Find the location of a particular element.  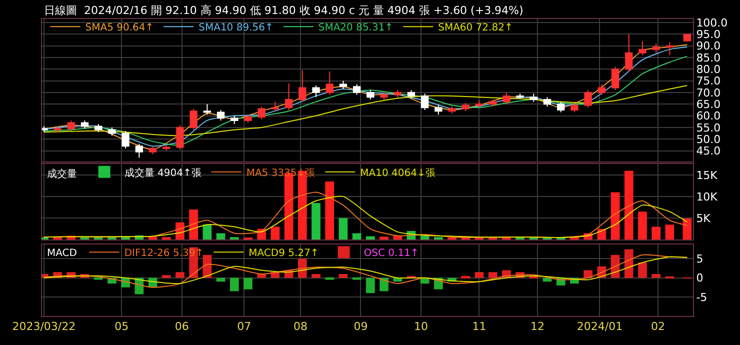

x-tick-label: 10 is located at coordinates (421, 327).